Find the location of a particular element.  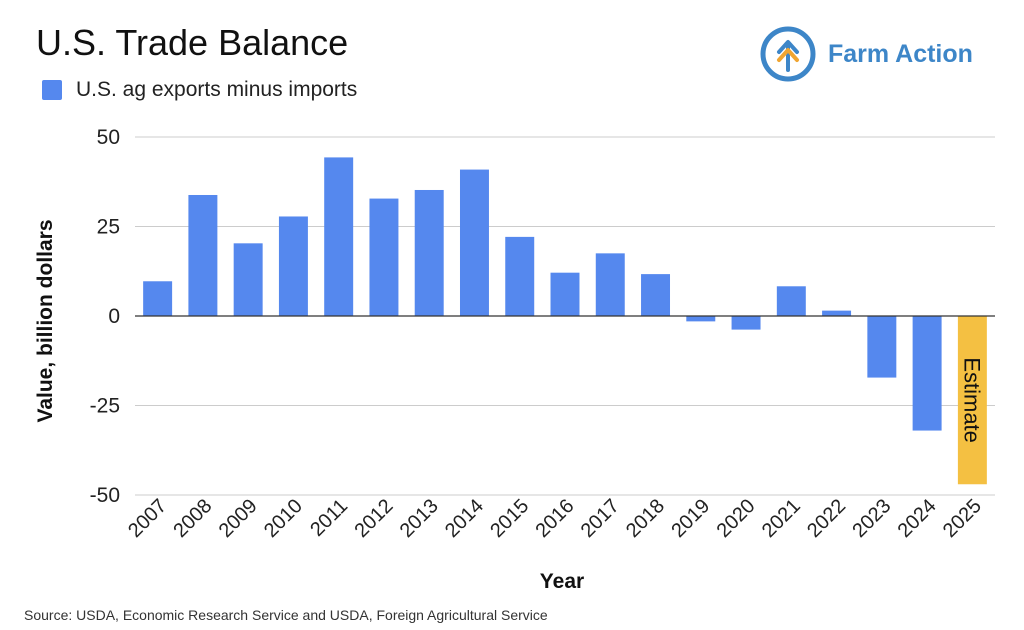

bar-2022 is located at coordinates (837, 313).